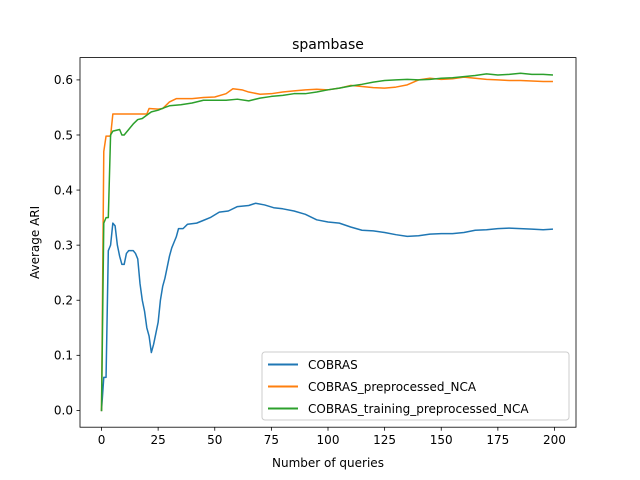 The image size is (640, 480). I want to click on x-tick-label: 125, so click(384, 440).